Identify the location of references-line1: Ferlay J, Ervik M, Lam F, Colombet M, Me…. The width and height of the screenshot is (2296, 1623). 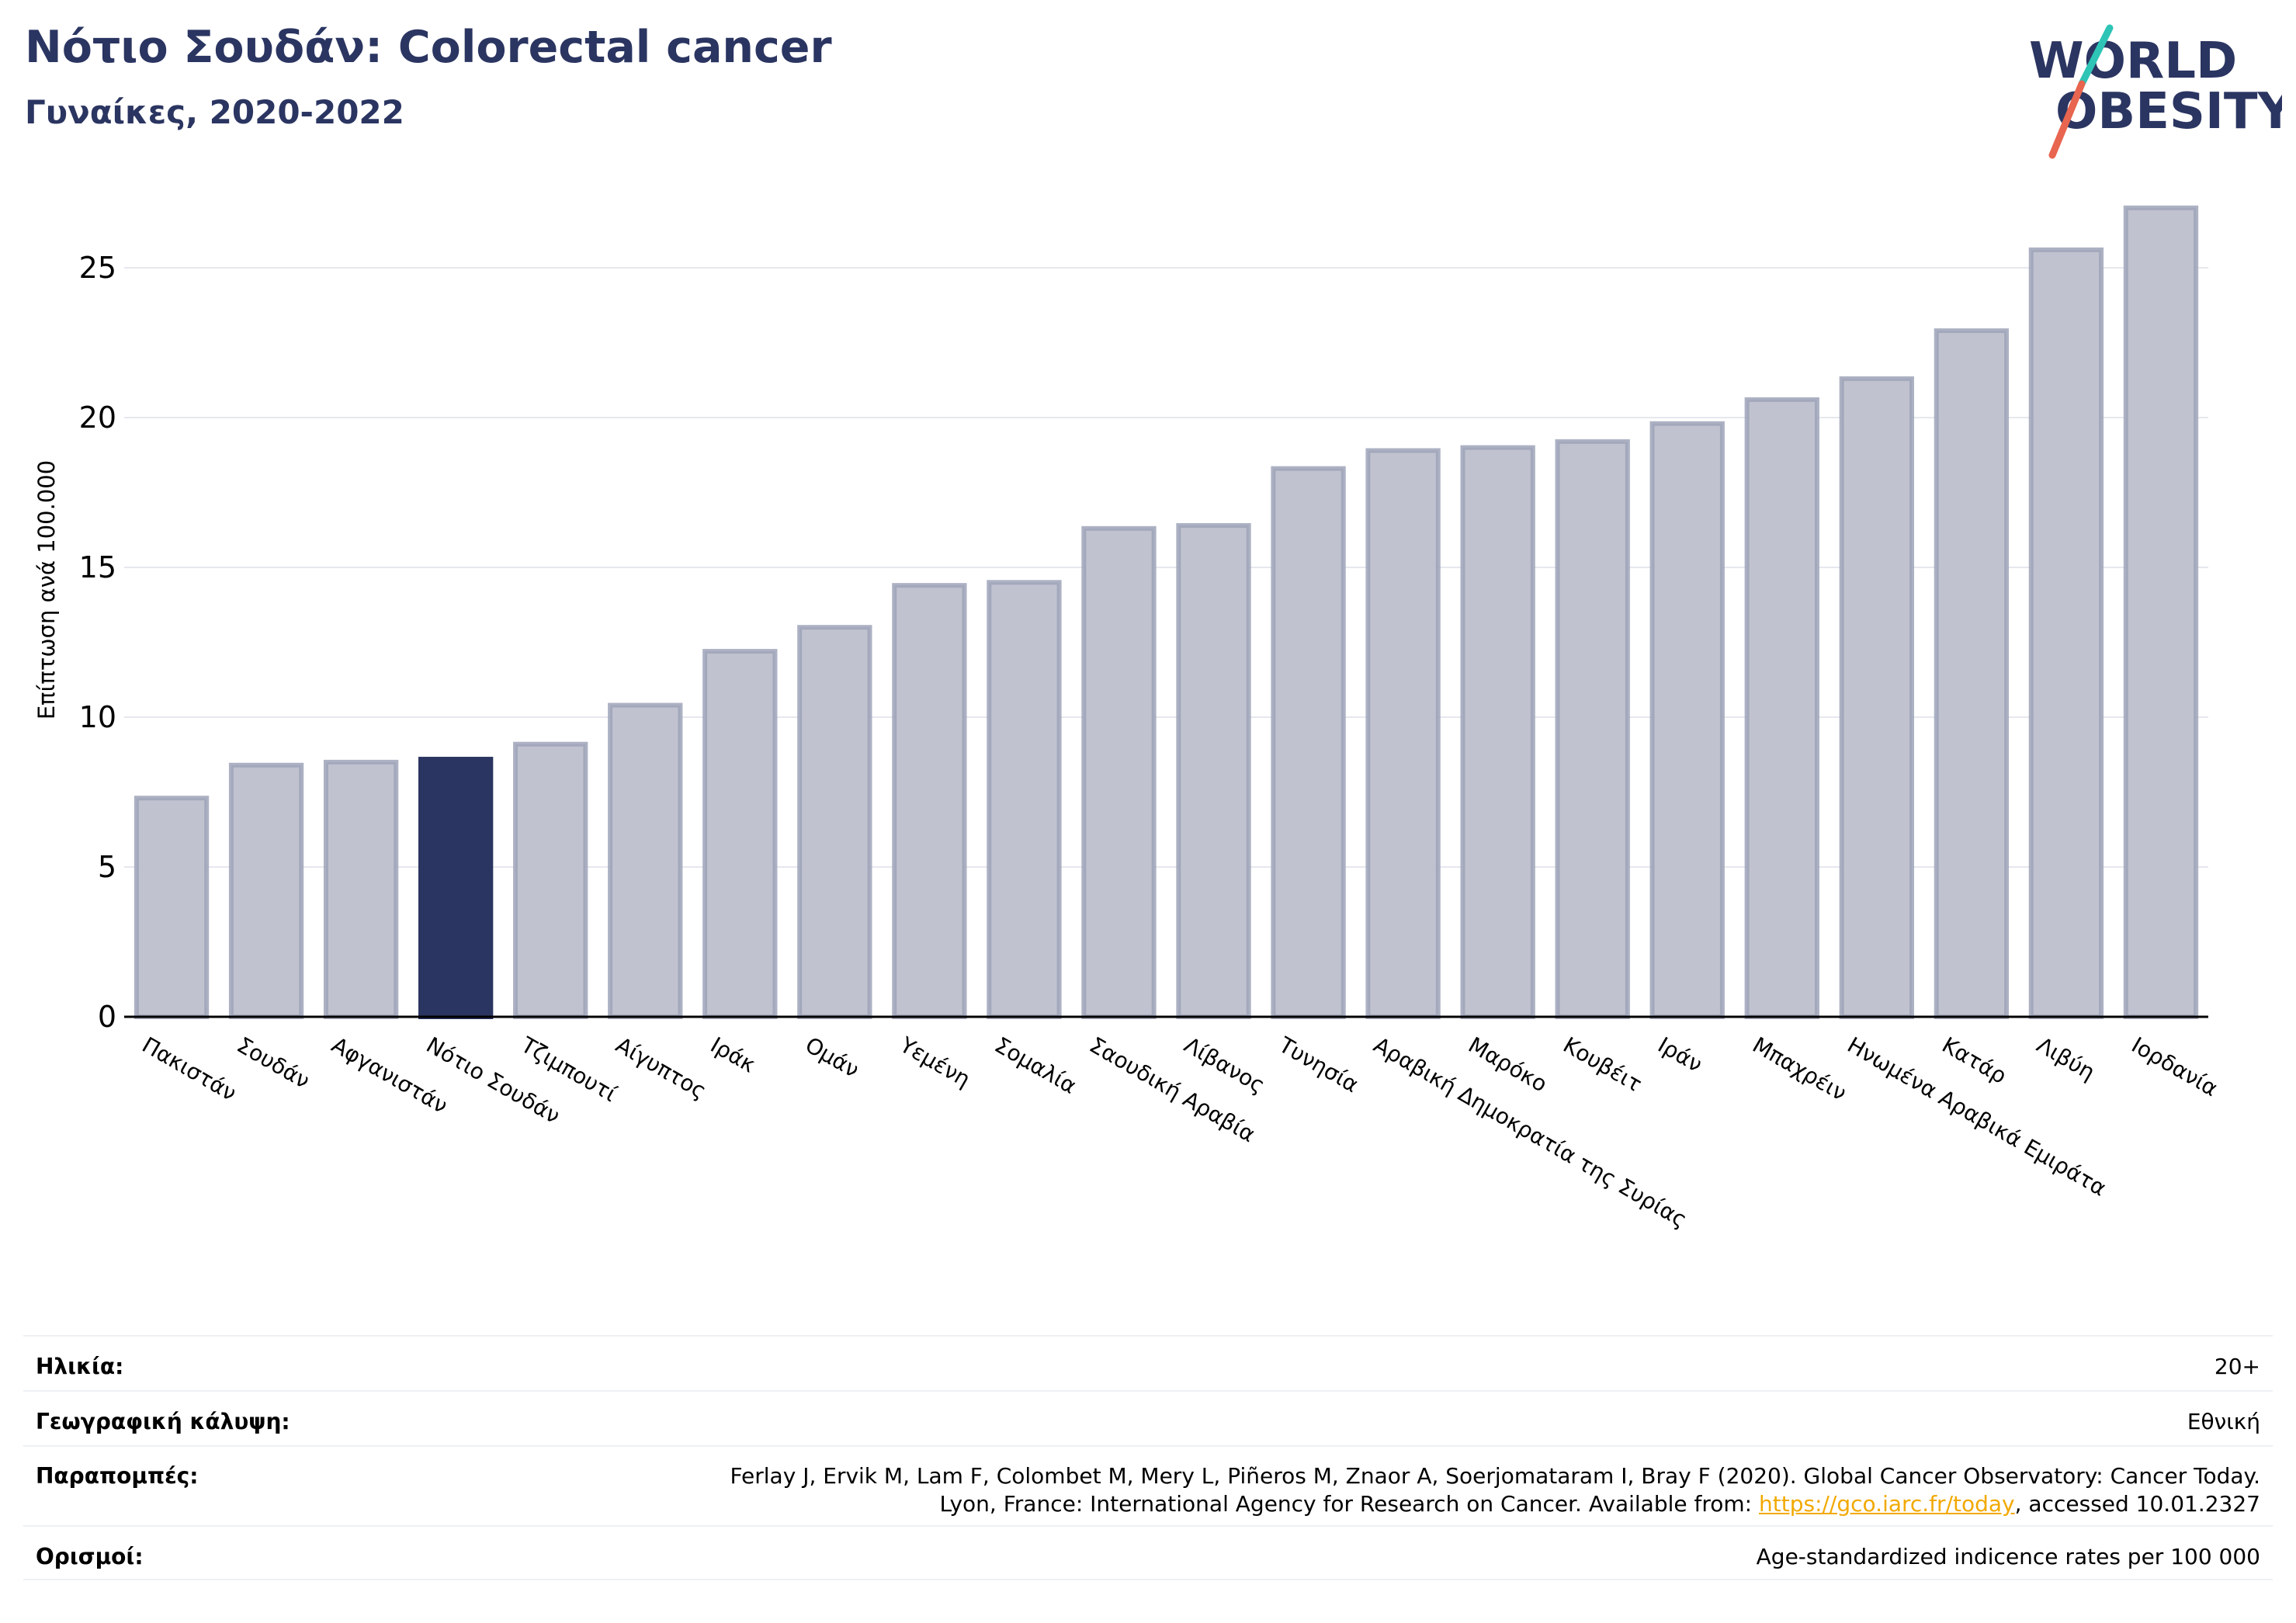
(1495, 1476).